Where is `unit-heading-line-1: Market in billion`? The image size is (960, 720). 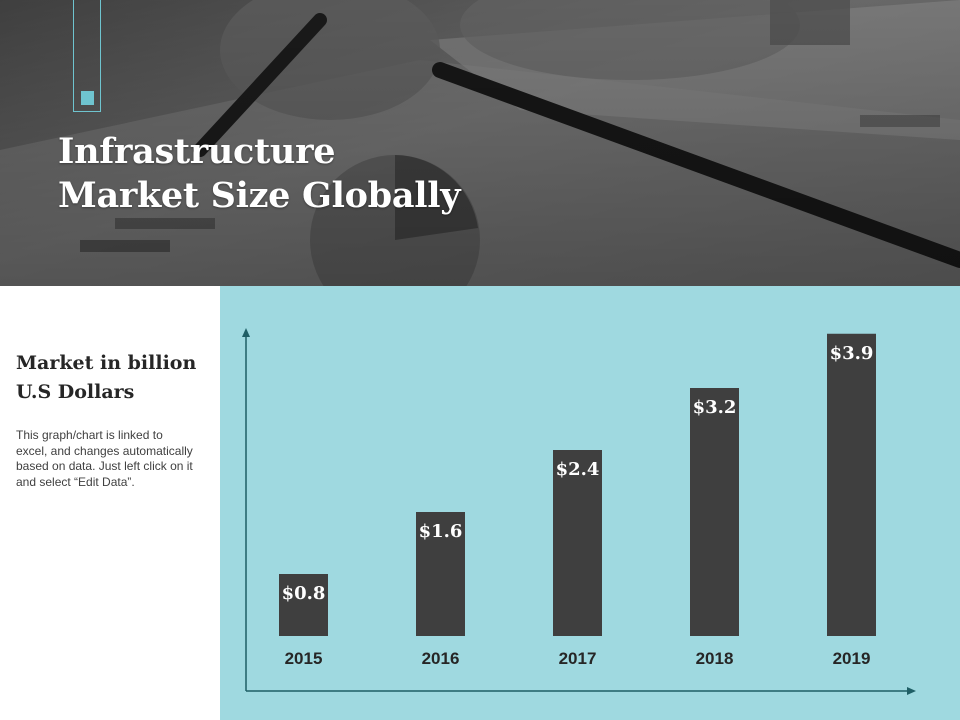
unit-heading-line-1: Market in billion is located at coordinates (106, 363).